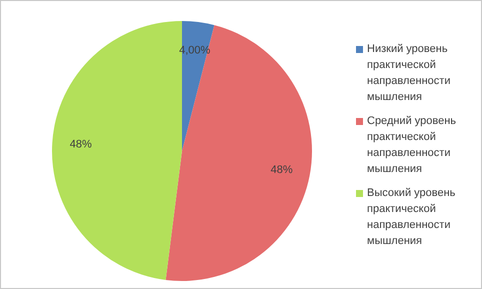  What do you see at coordinates (412, 145) in the screenshot?
I see `legend-label: Средний уровень практической направленности мышления` at bounding box center [412, 145].